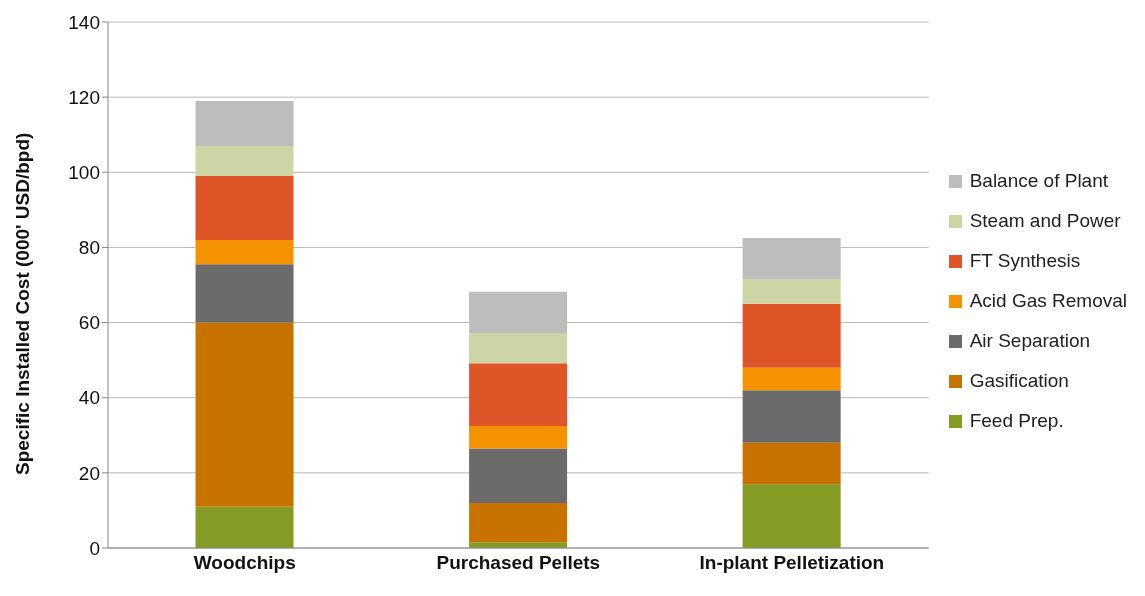  I want to click on y-tick-label: 120, so click(84, 97).